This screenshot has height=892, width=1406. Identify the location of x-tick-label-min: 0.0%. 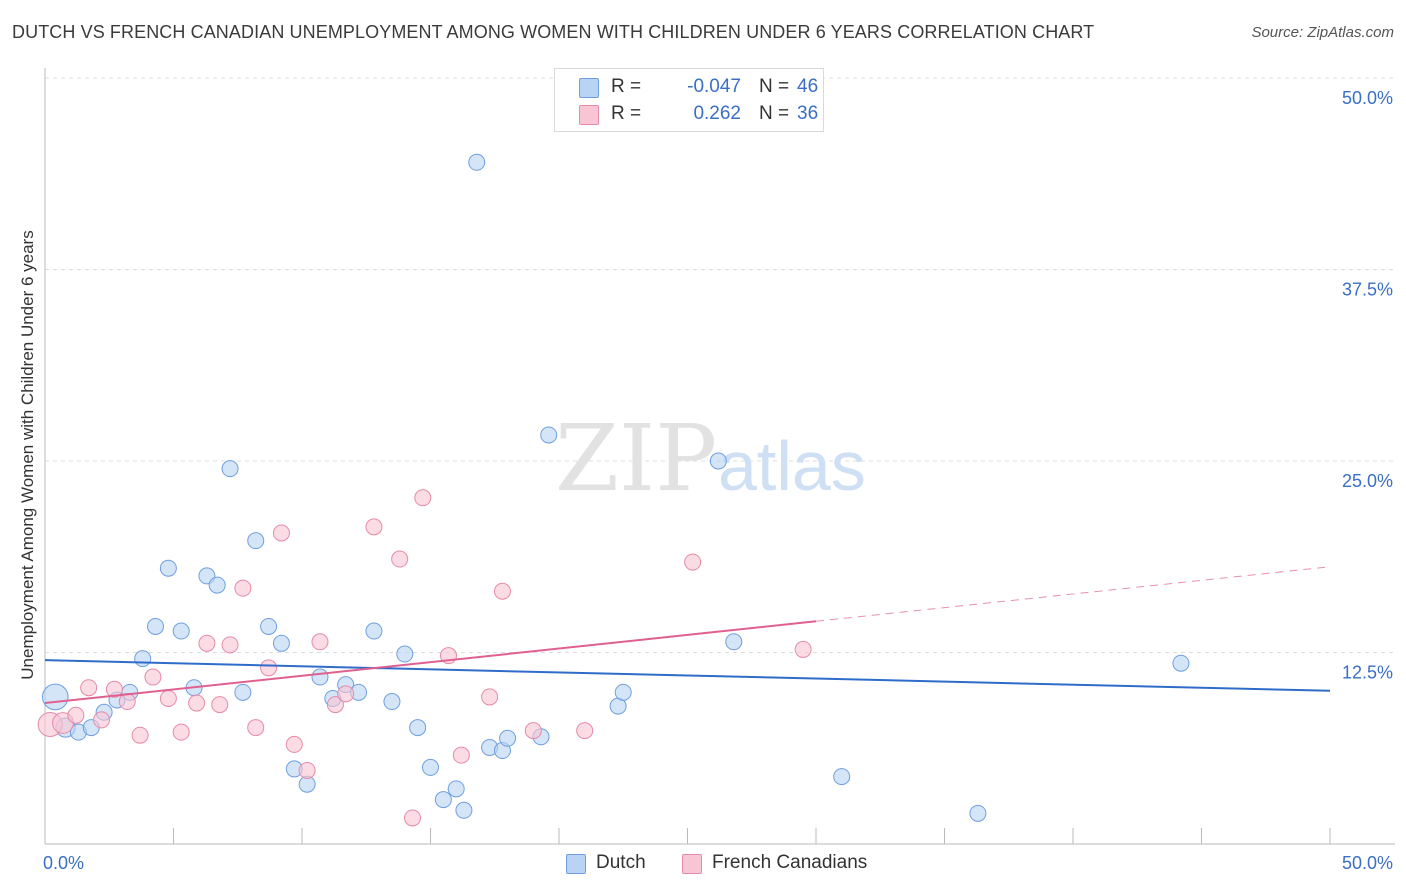
(63, 863).